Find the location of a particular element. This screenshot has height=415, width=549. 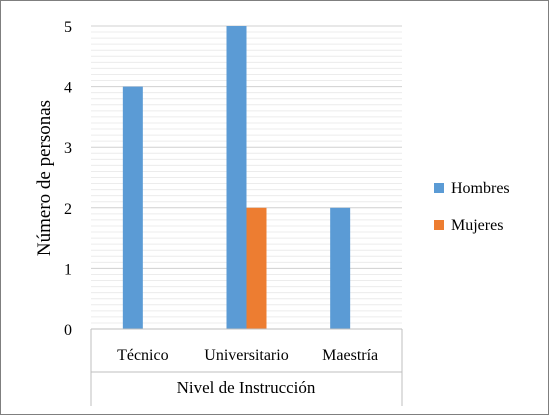

legend-swatch-hombres is located at coordinates (439, 188).